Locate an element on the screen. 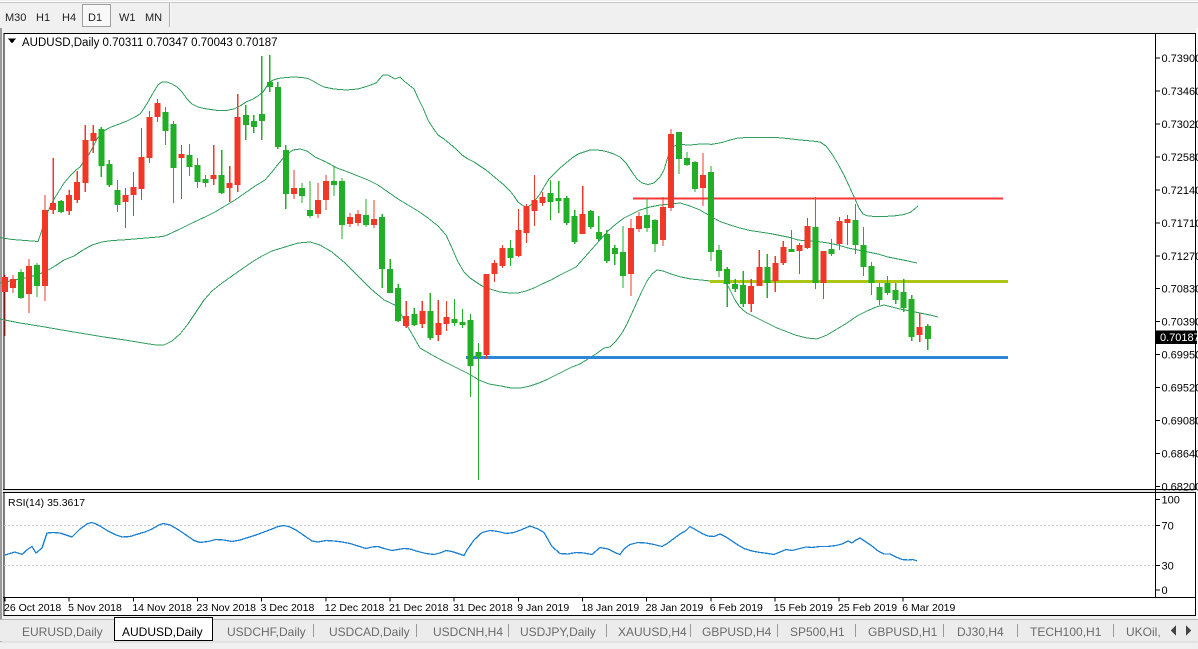 Image resolution: width=1198 pixels, height=649 pixels. svg-text: 30 is located at coordinates (1168, 567).